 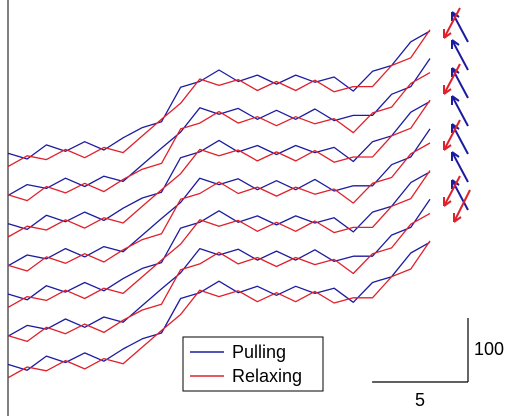 I want to click on x-scale-label: 5, so click(x=420, y=400).